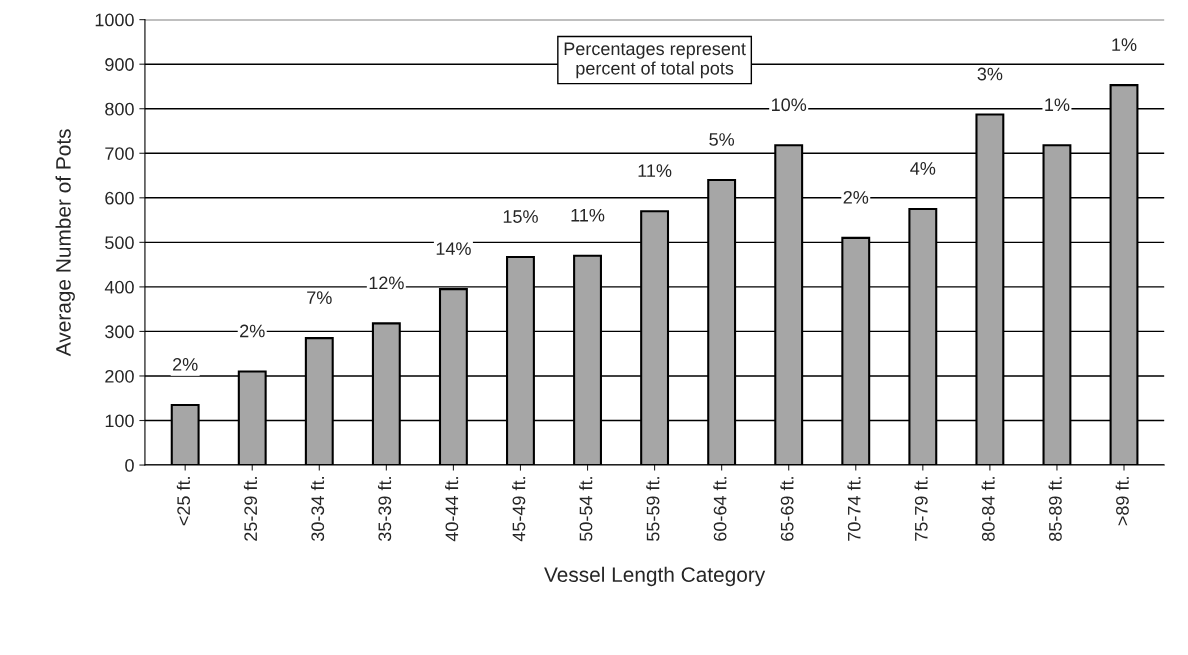  Describe the element at coordinates (923, 168) in the screenshot. I see `annotation: 4%` at that location.